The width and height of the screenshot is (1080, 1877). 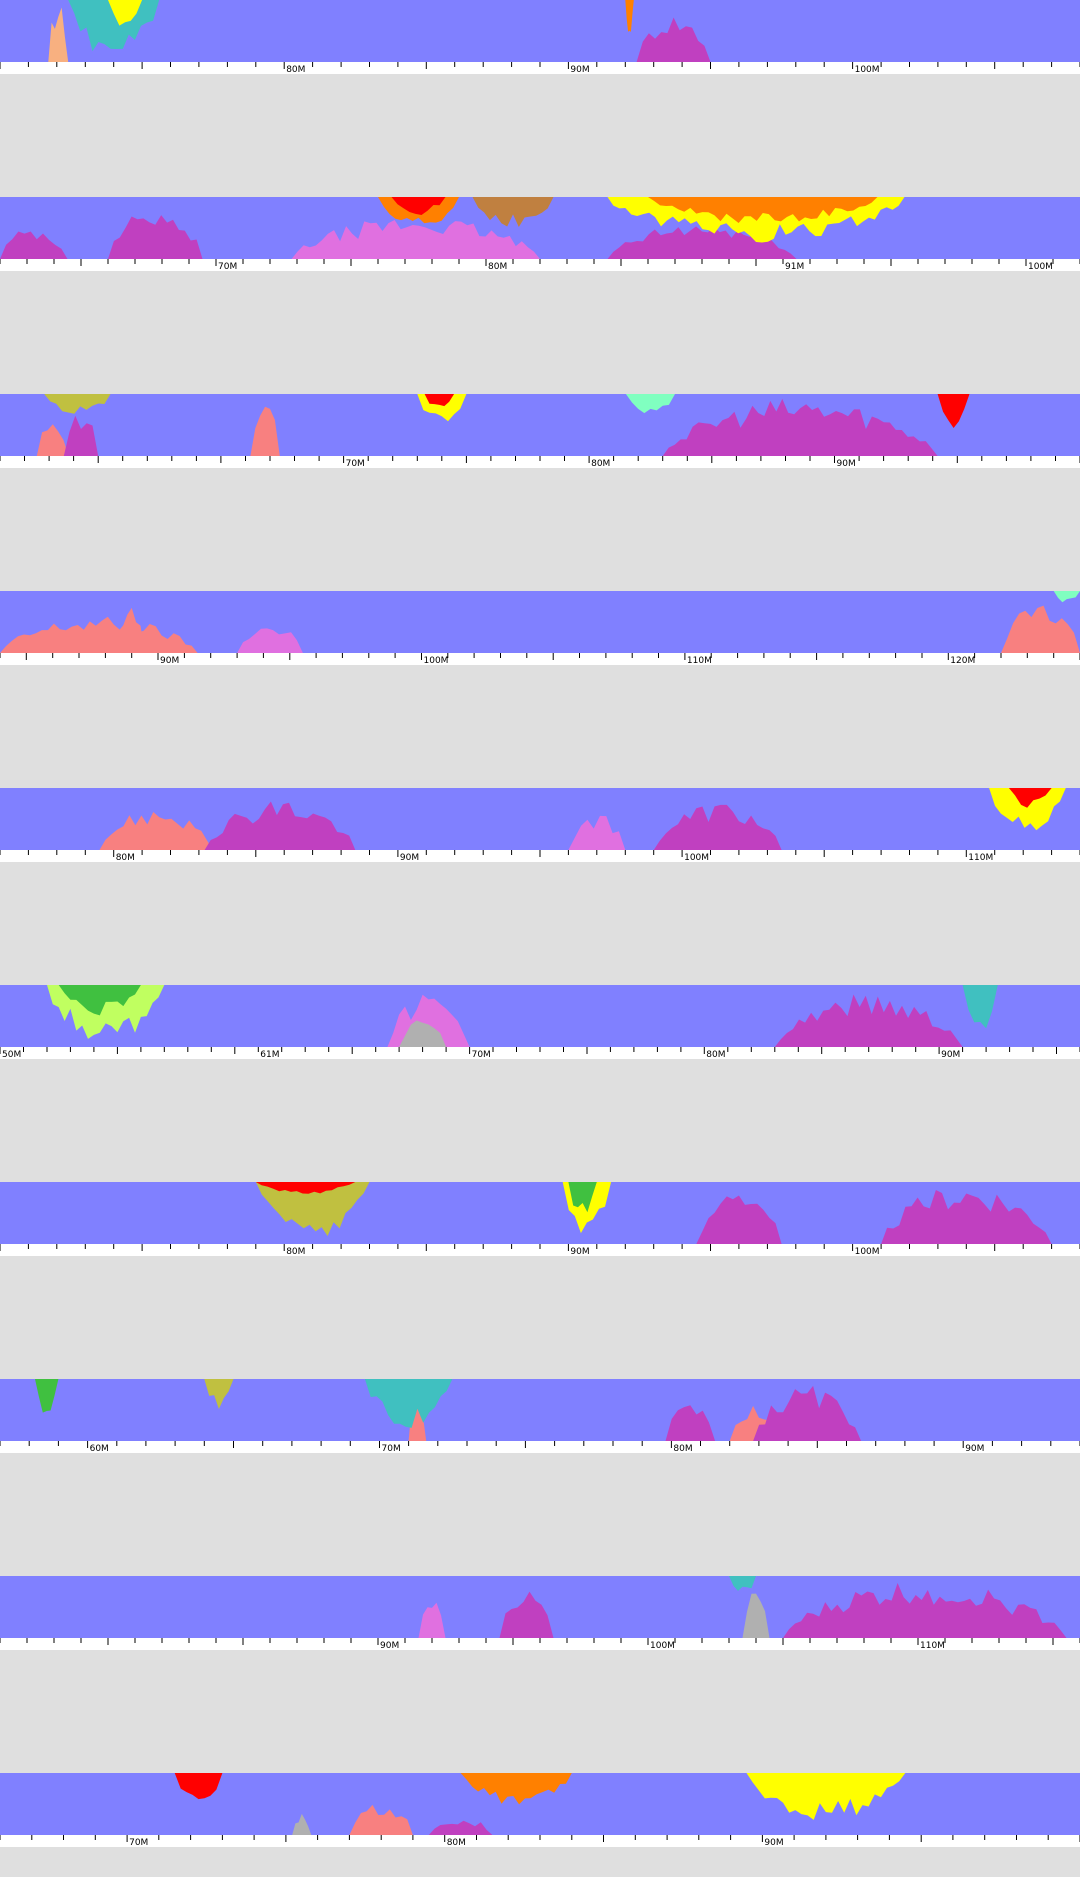 I want to click on track-9-plot: 90M 100M 110M, so click(x=540, y=1613).